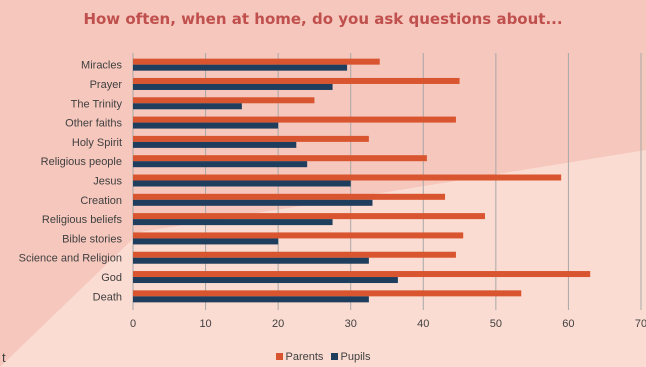  Describe the element at coordinates (111, 278) in the screenshot. I see `category-label-god: God` at that location.